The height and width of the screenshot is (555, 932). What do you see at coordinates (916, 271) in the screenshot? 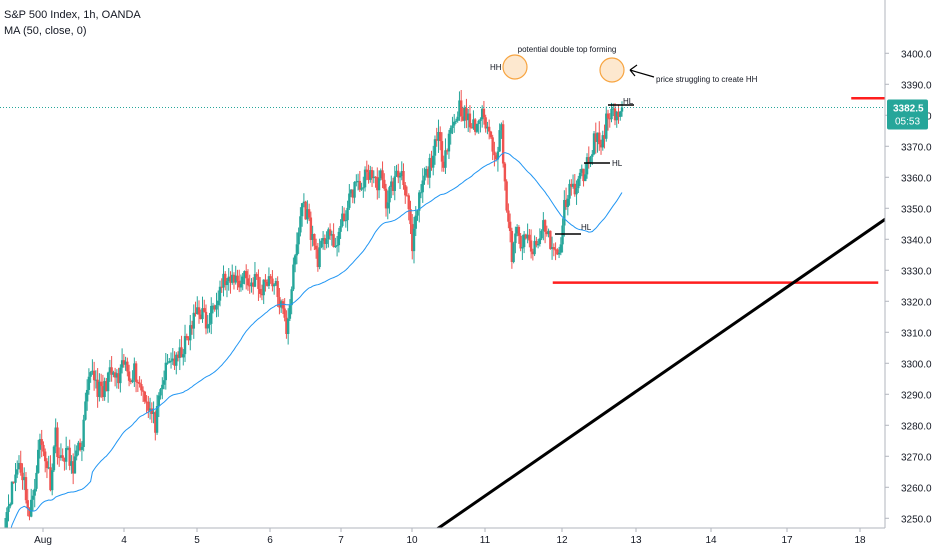
I see `y-tick-label: 3330.0` at bounding box center [916, 271].